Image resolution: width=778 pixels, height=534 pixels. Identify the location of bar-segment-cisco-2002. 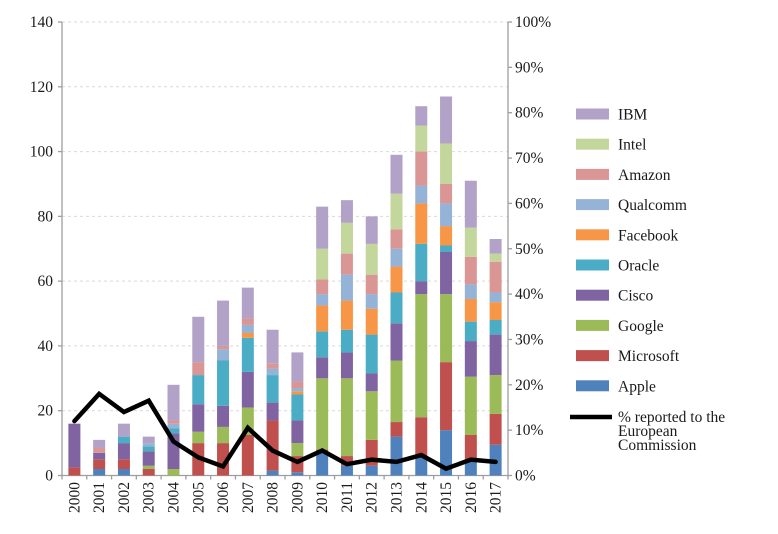
(123, 451).